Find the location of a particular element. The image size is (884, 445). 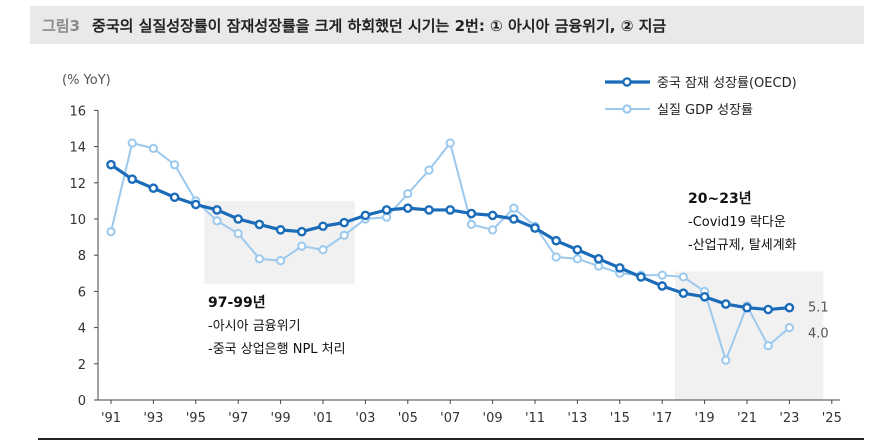

legend-label: 중국 잠재 성장률(OECD) is located at coordinates (727, 83).